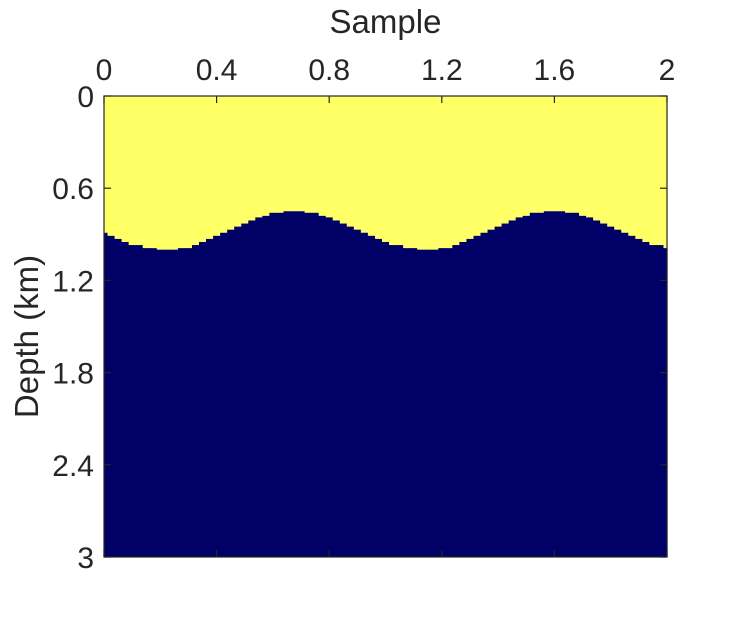 This screenshot has width=738, height=628. Describe the element at coordinates (386, 21) in the screenshot. I see `x-axis-title: Sample` at that location.